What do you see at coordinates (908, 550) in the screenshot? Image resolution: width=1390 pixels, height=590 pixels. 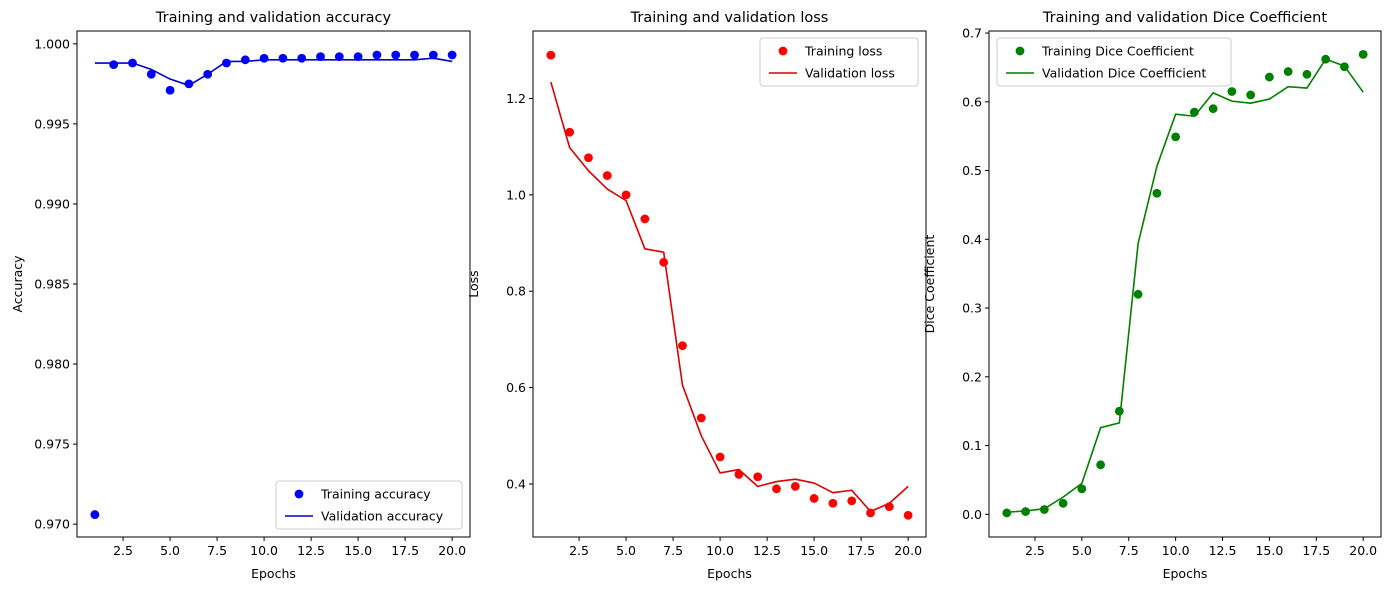 I see `loss-x-tick-label: 20.0` at bounding box center [908, 550].